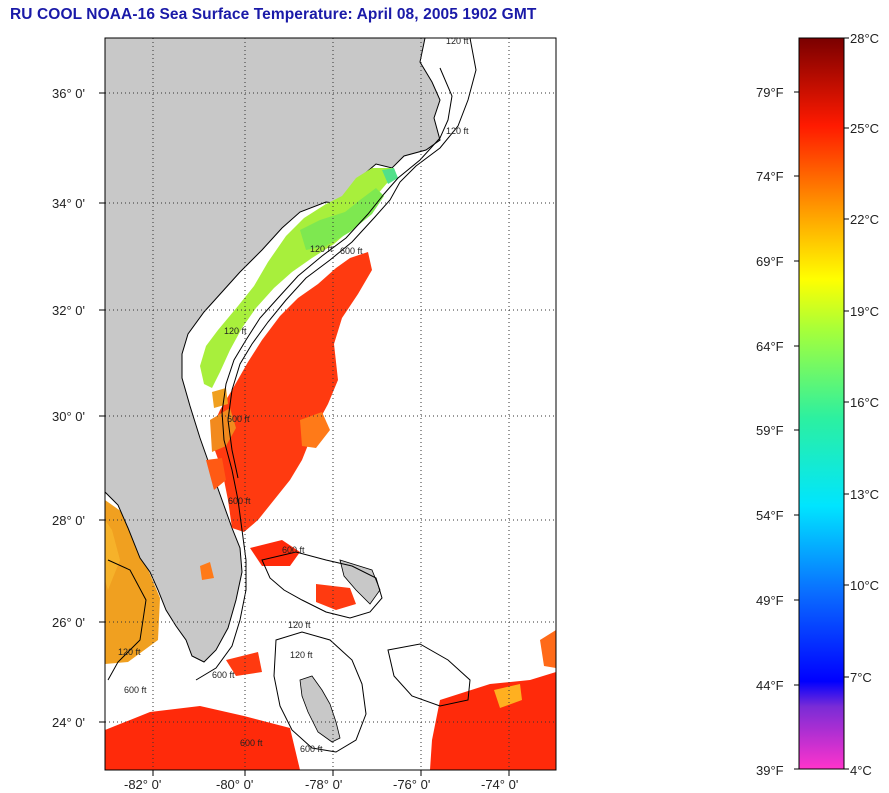  I want to click on lat-label: 26° 0', so click(68, 622).